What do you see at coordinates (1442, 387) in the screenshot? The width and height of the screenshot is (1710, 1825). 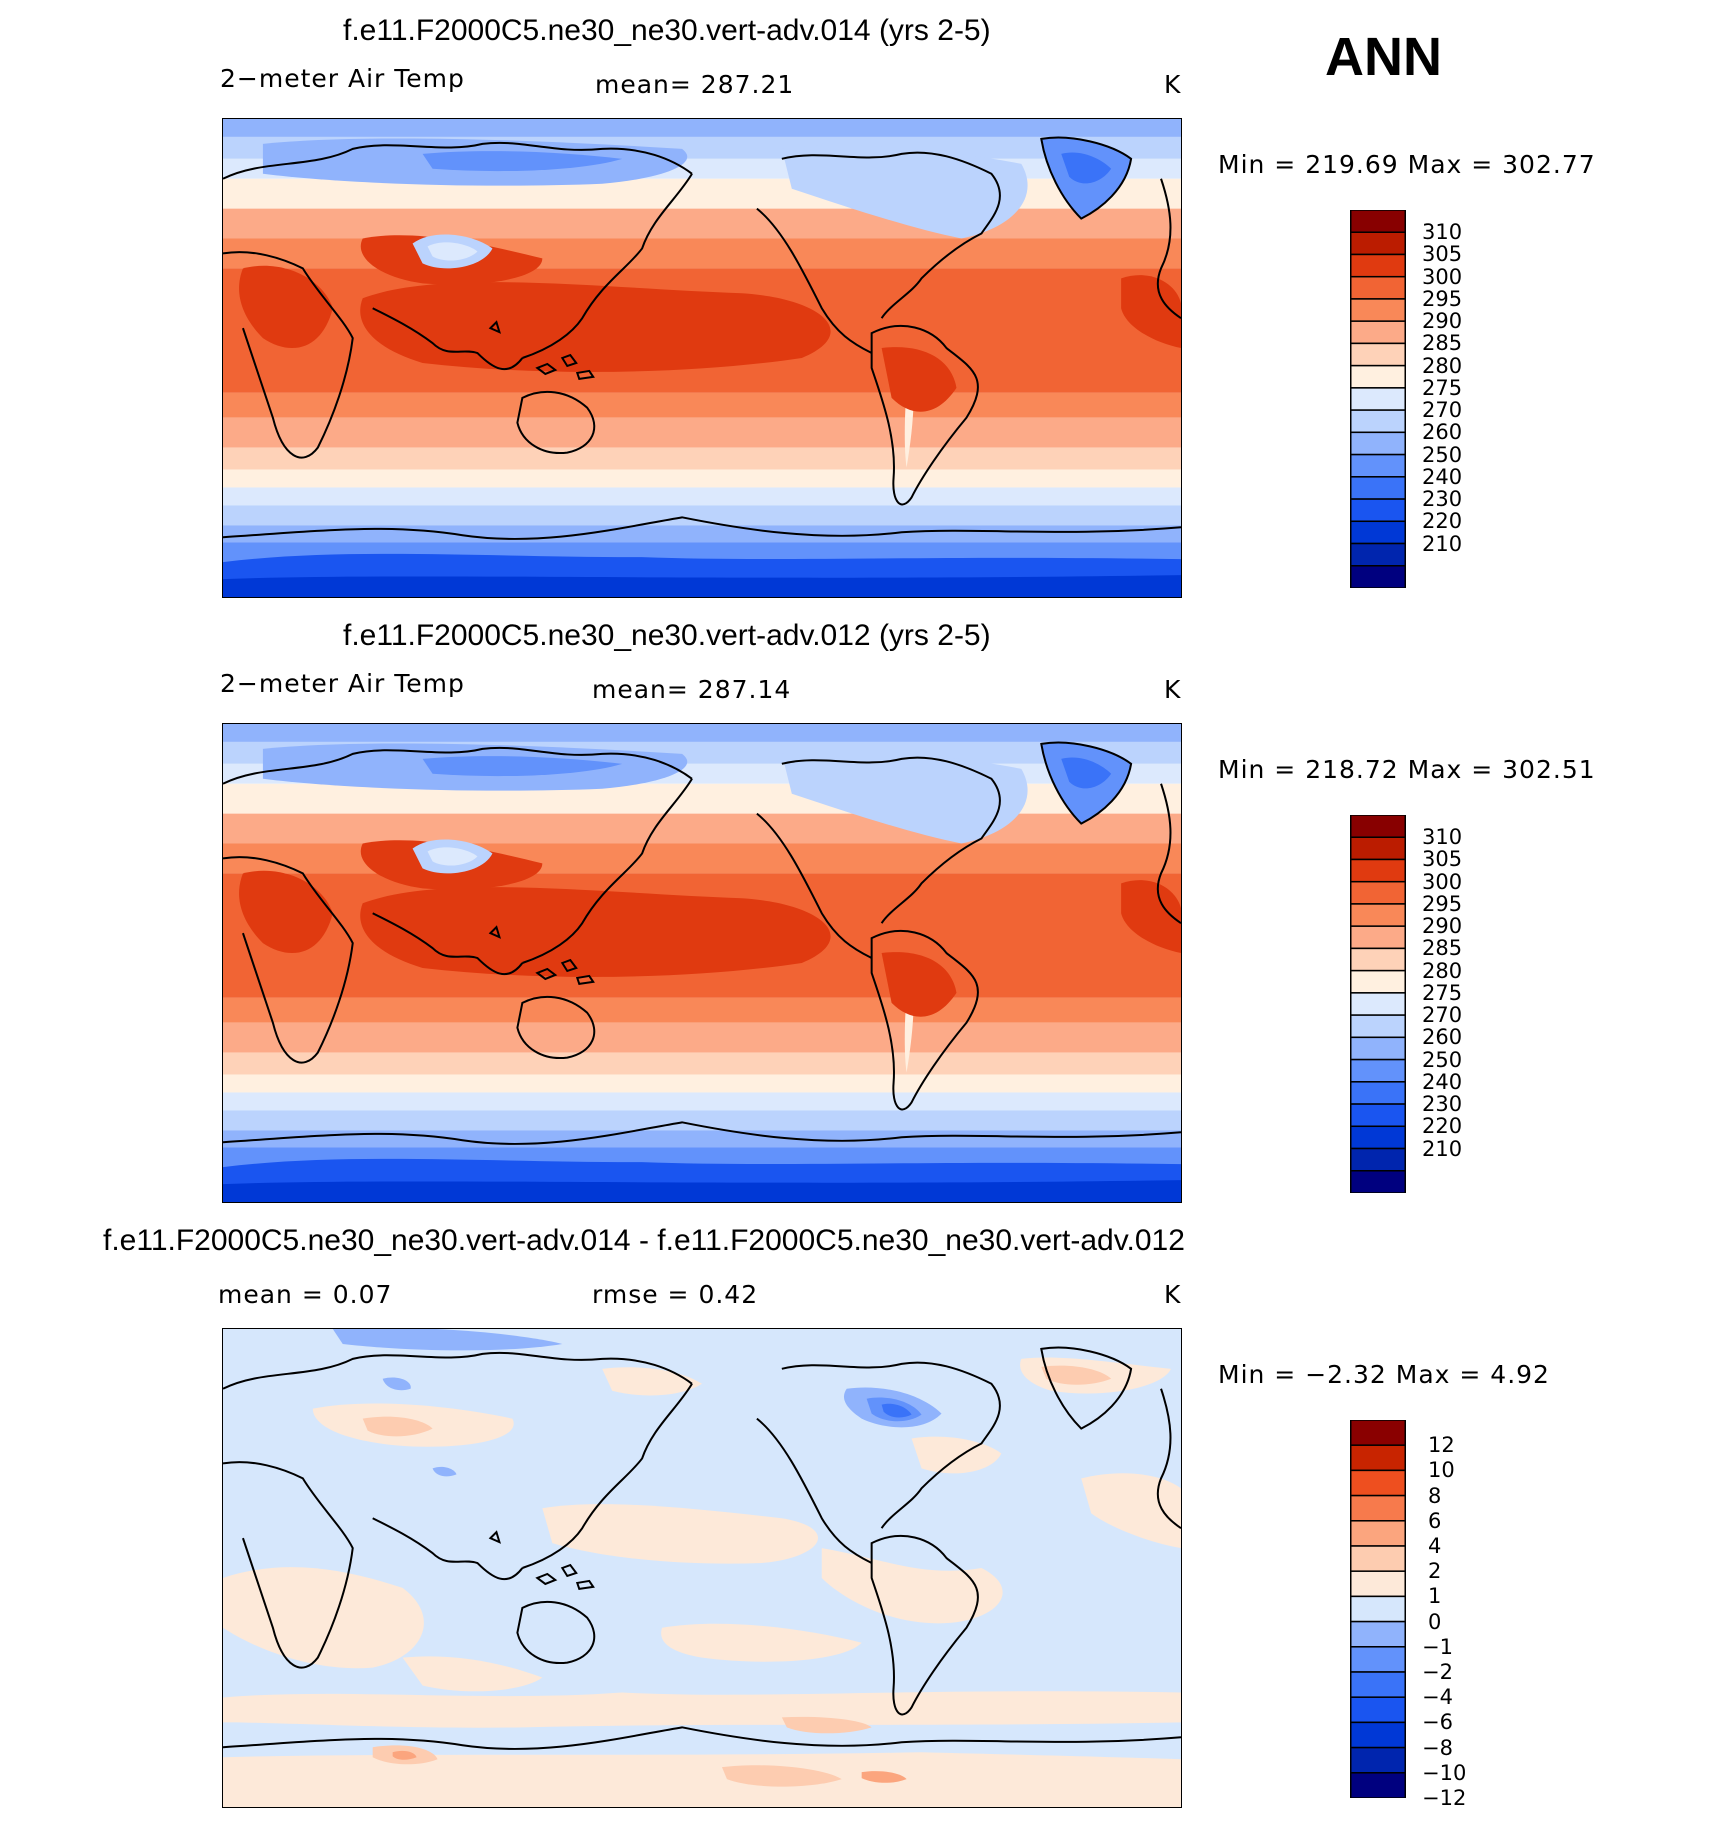 I see `colorbar-tick-label: 275` at bounding box center [1442, 387].